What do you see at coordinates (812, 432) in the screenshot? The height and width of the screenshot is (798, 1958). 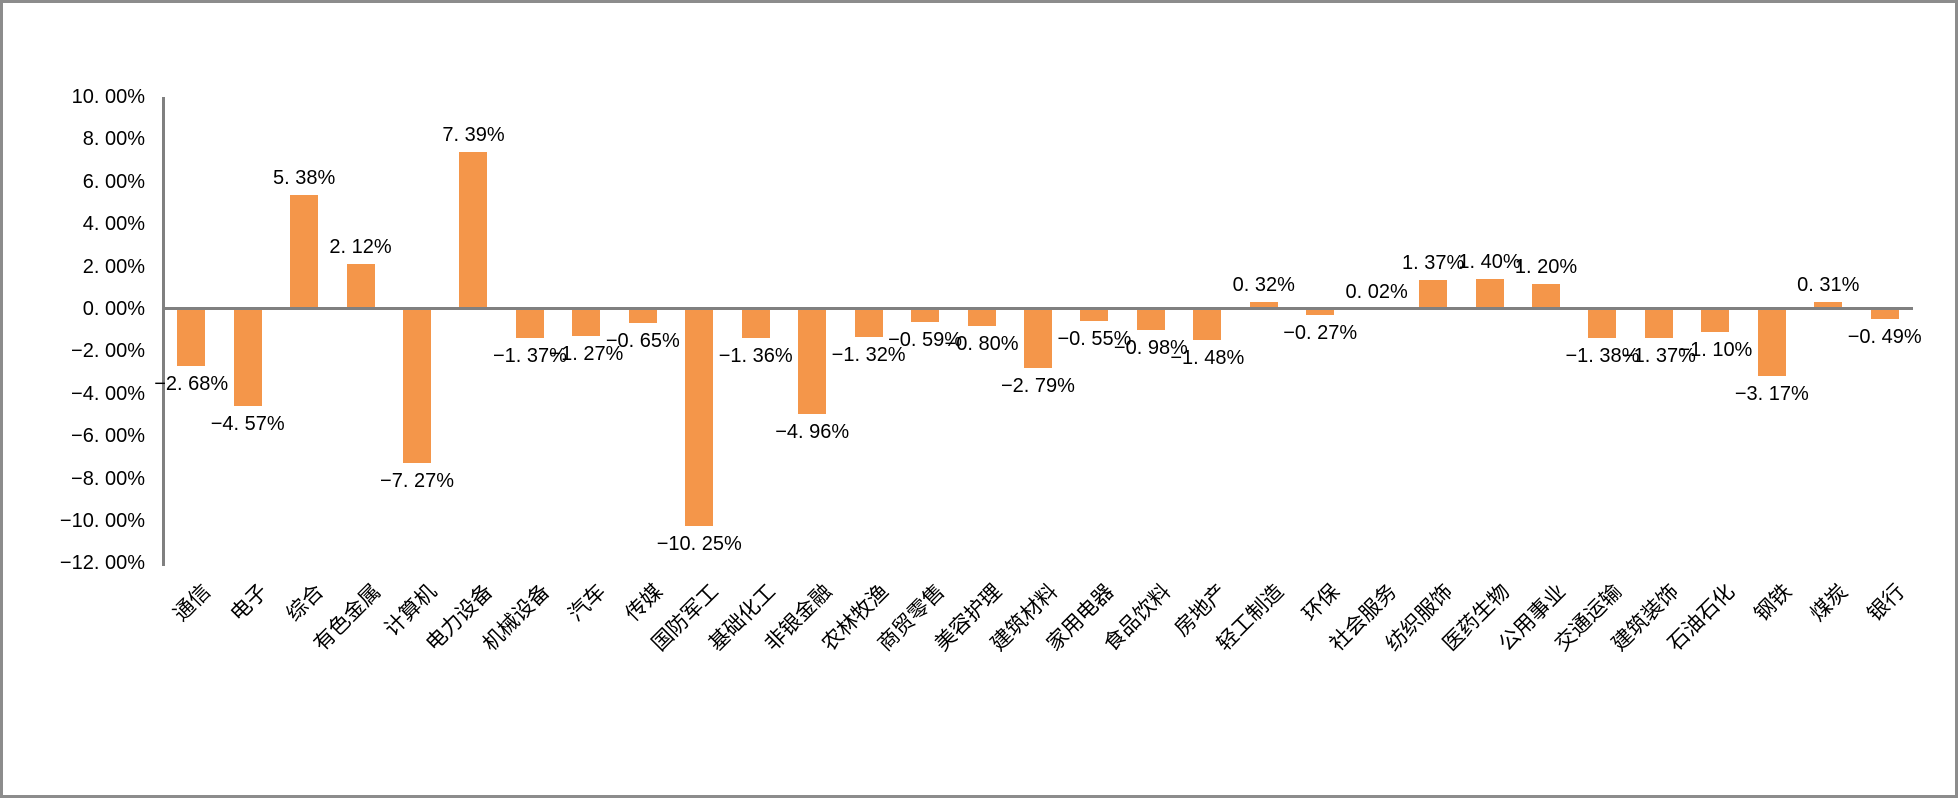 I see `data-label: −4. 96%` at bounding box center [812, 432].